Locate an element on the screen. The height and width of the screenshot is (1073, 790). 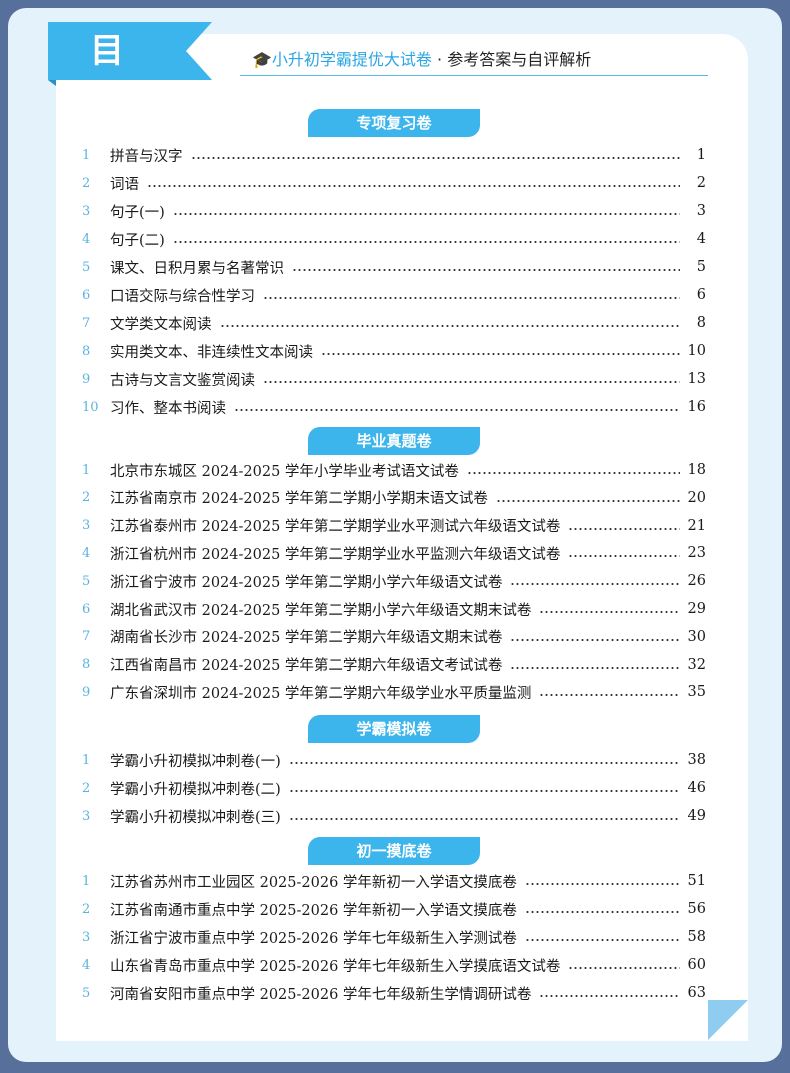
toc-entry: 2 江苏省南京市 2024-2025 学年第二学期小学期末语文试卷 20 is located at coordinates (394, 497).